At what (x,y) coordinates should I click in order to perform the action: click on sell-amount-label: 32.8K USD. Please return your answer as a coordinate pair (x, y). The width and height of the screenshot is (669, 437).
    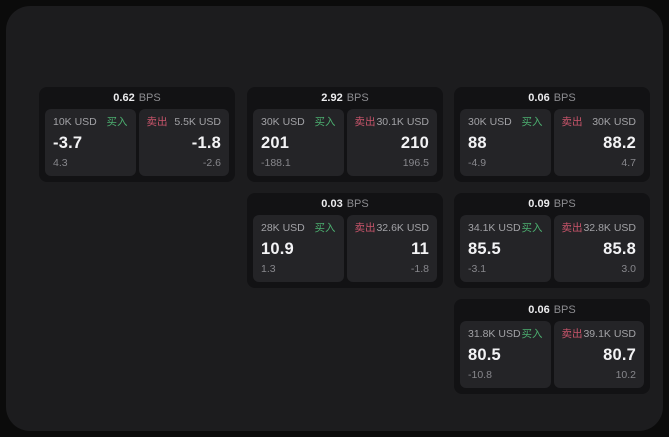
    Looking at the image, I should click on (609, 228).